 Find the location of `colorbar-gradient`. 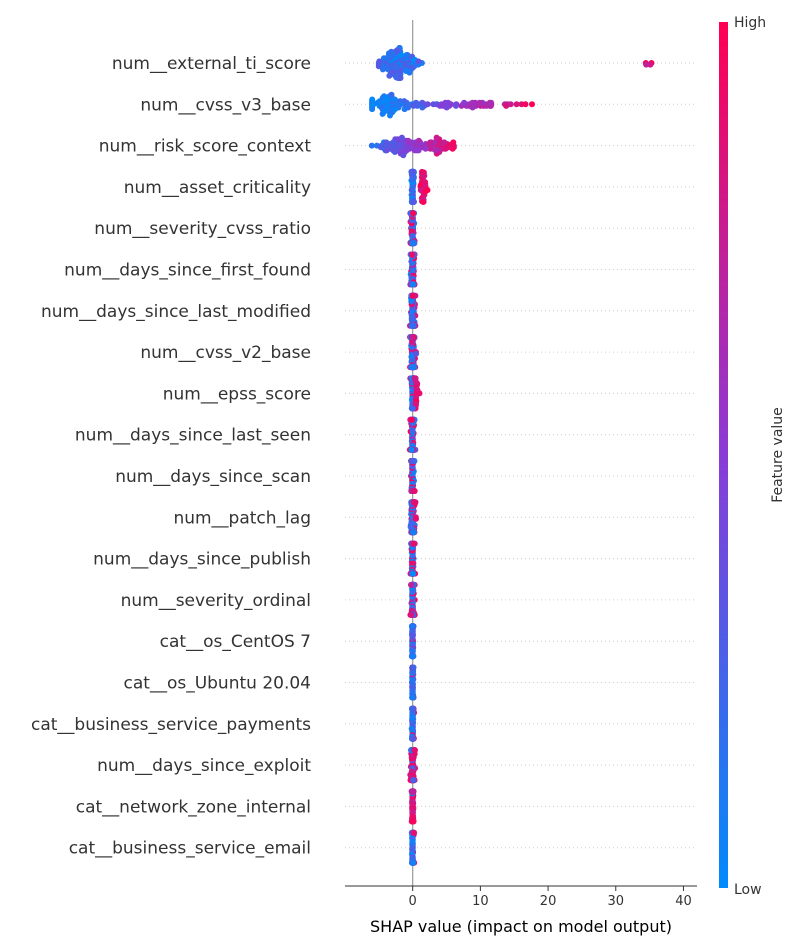

colorbar-gradient is located at coordinates (723, 455).